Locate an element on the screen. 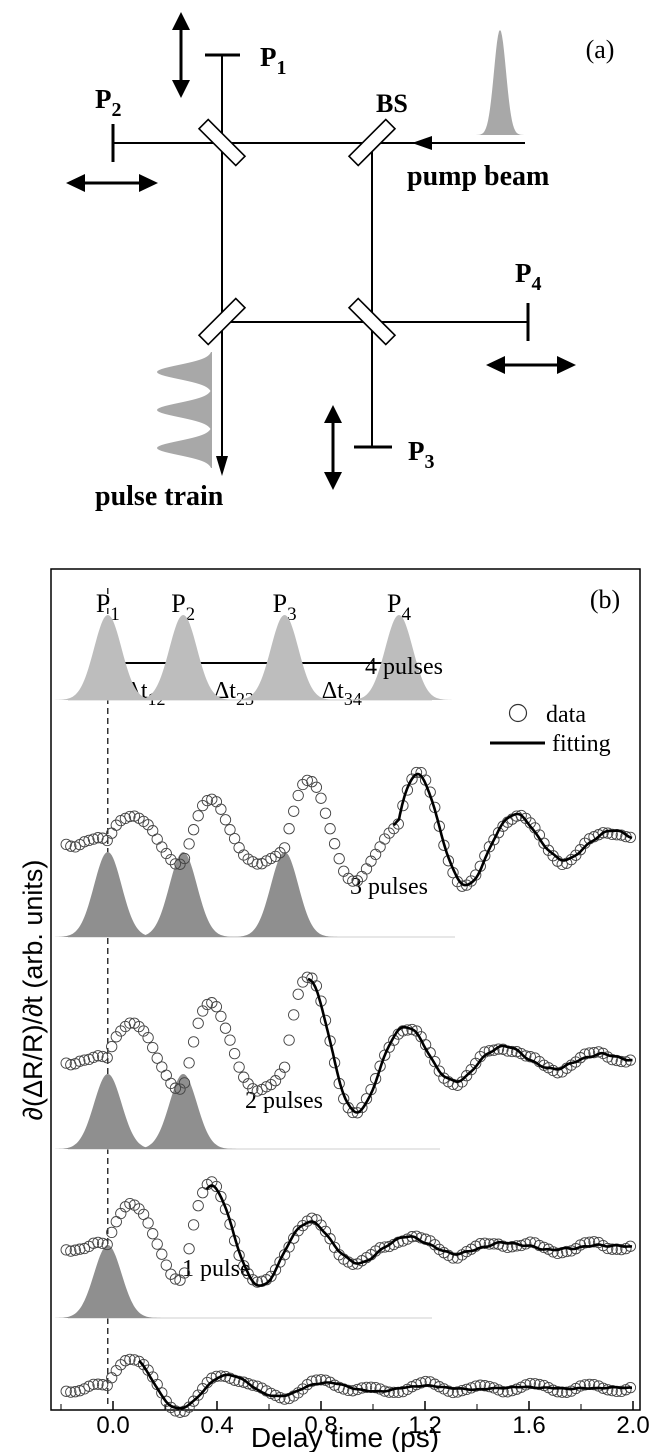 This screenshot has height=1452, width=655. translation-arrow-p2-icon is located at coordinates (112, 183).